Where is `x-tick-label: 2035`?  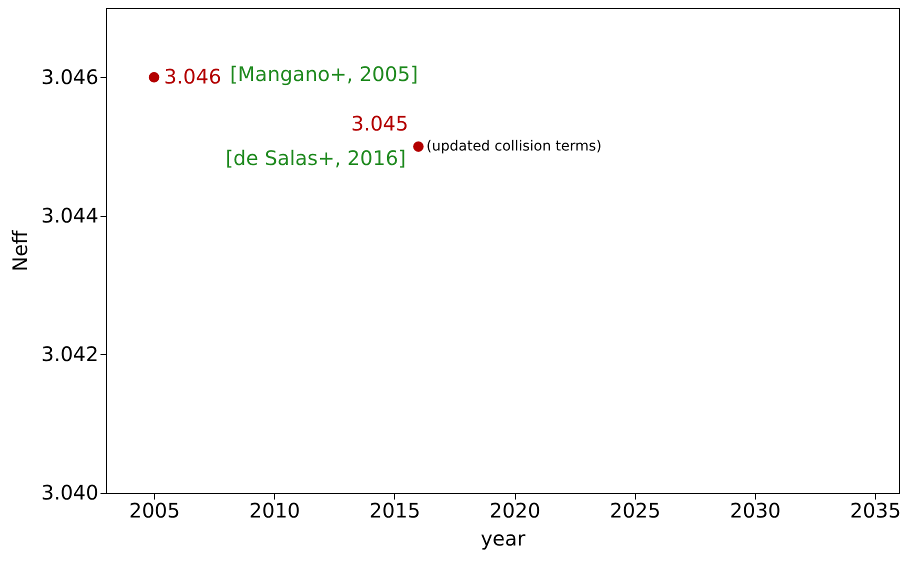 x-tick-label: 2035 is located at coordinates (875, 510).